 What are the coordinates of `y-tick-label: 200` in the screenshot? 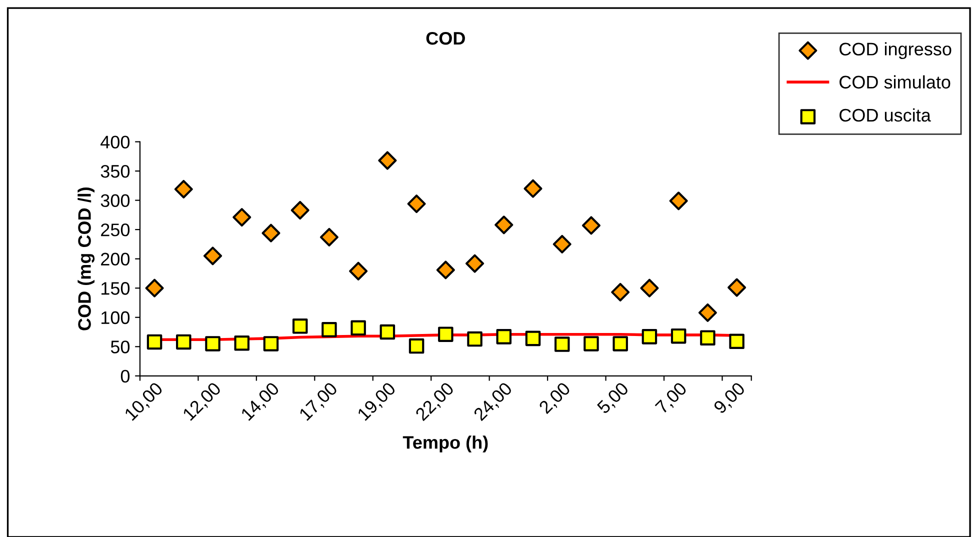 It's located at (115, 259).